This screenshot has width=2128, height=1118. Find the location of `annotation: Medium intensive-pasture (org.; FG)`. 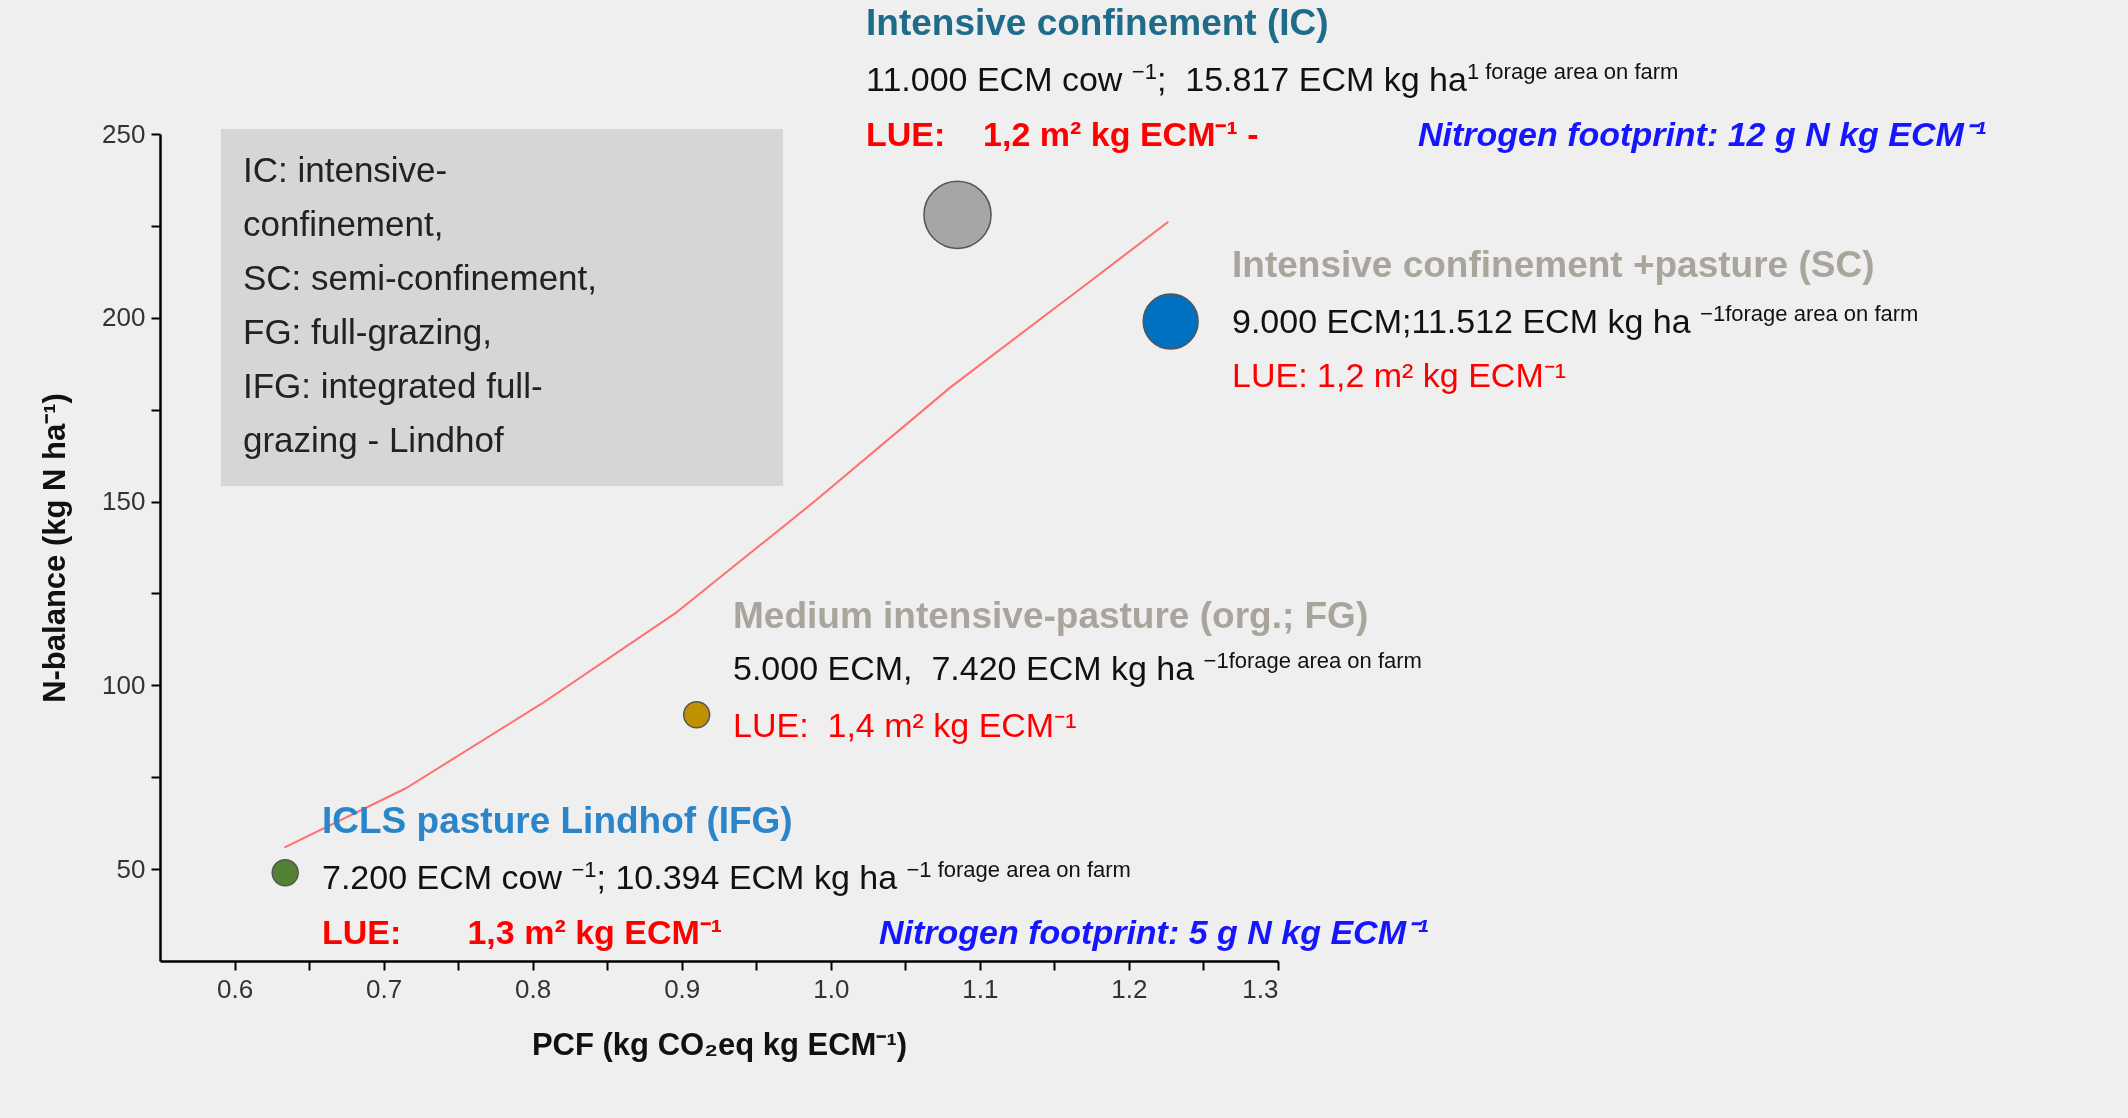

annotation: Medium intensive-pasture (org.; FG) is located at coordinates (1051, 615).